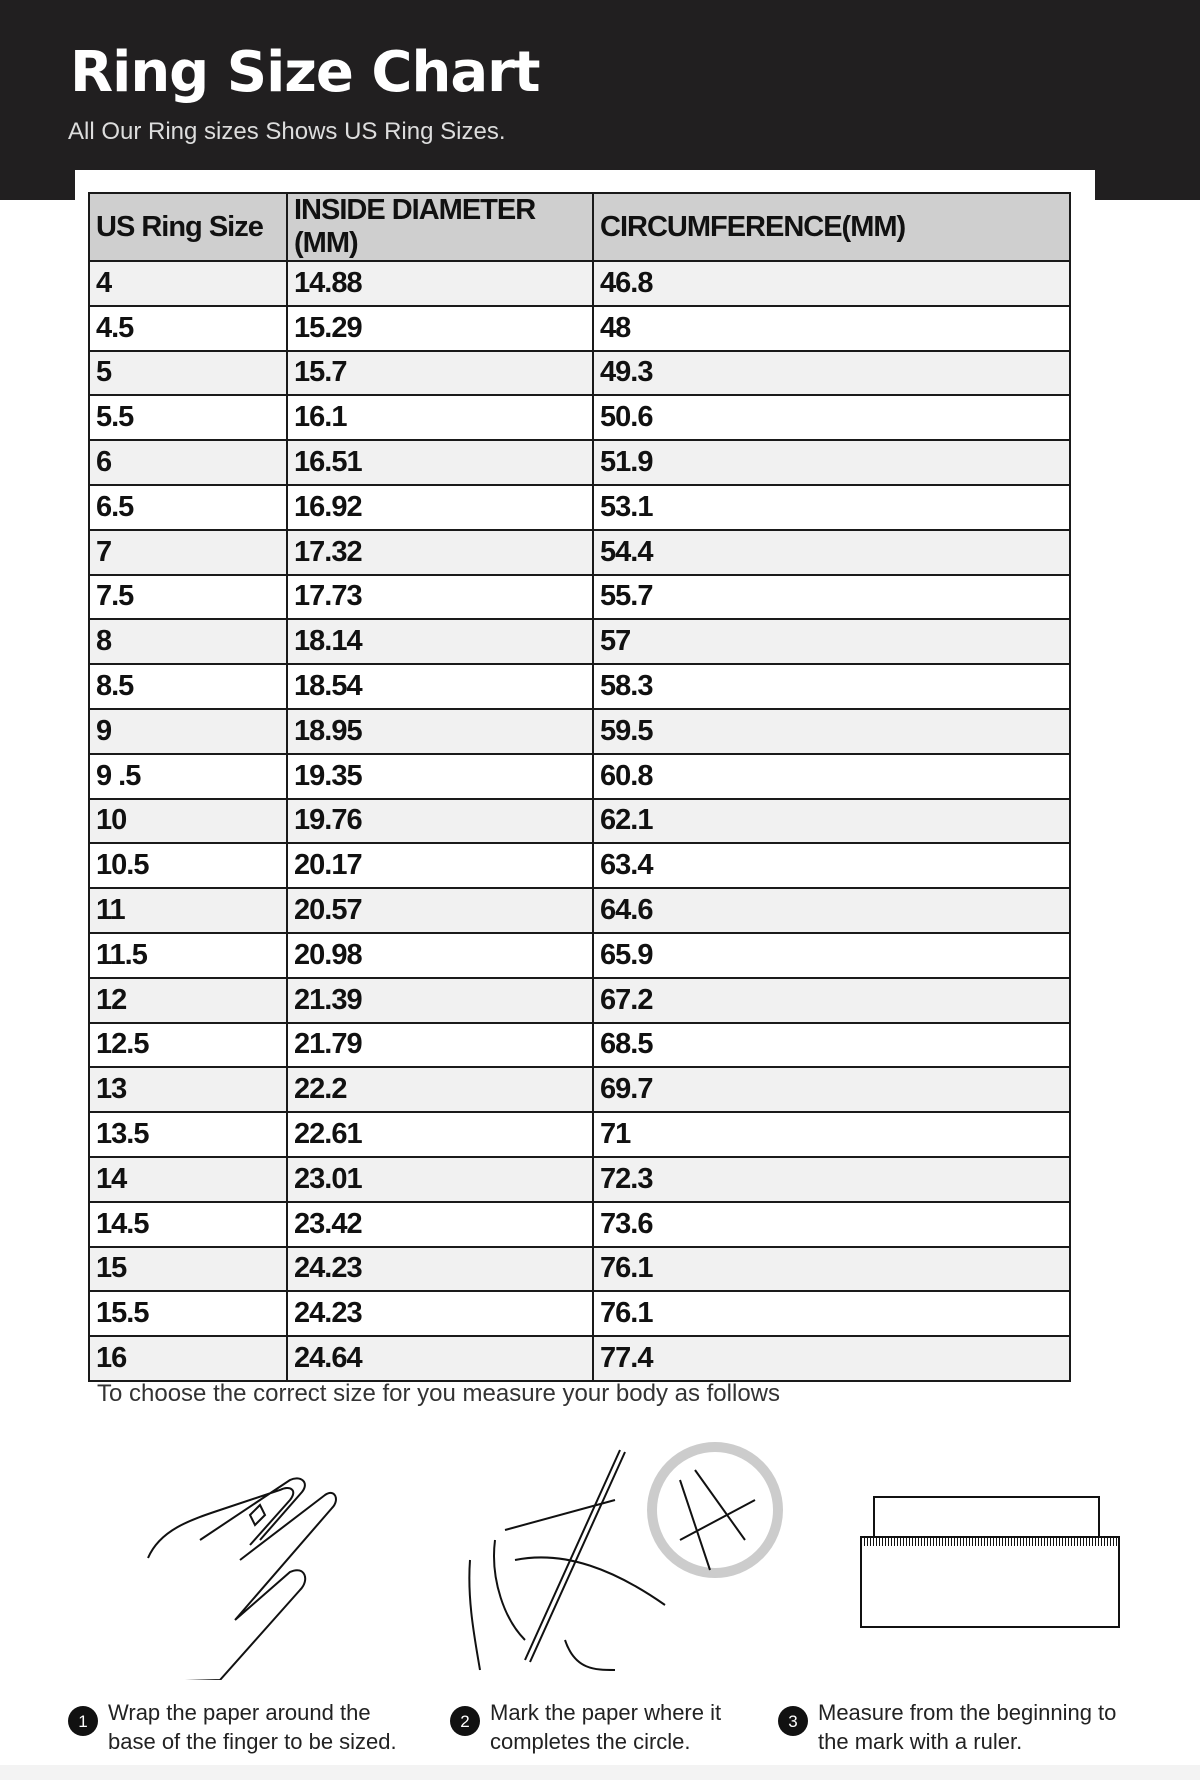 The image size is (1200, 1780). I want to click on table-cell: 19.76, so click(440, 821).